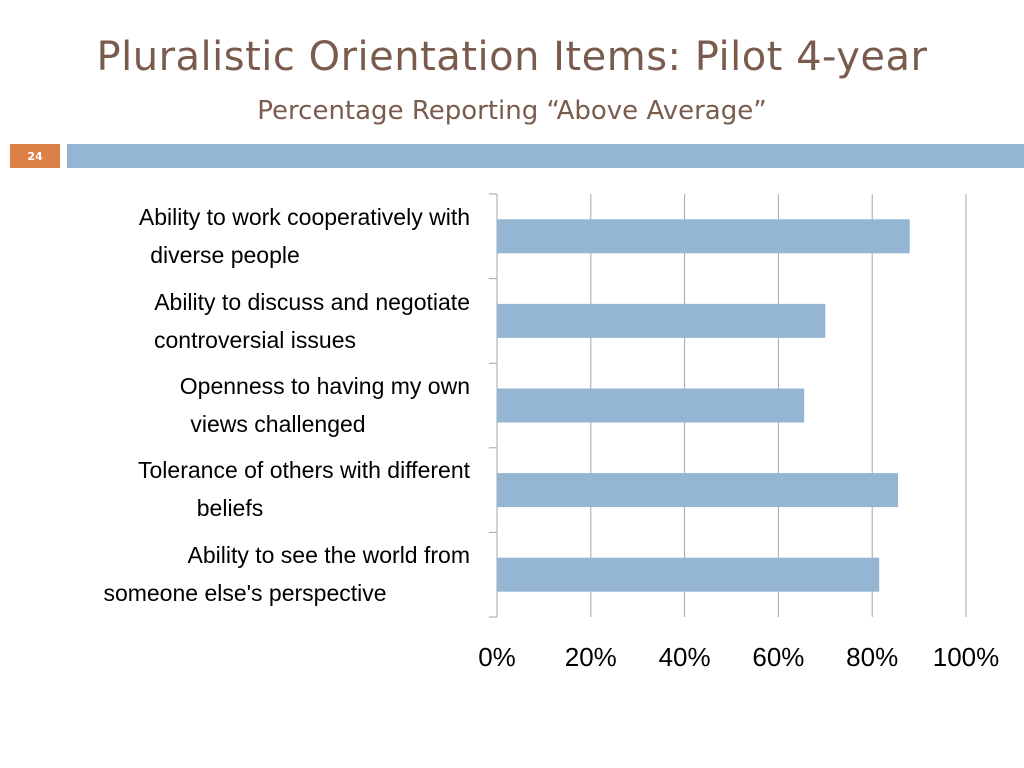 The image size is (1024, 768). Describe the element at coordinates (255, 340) in the screenshot. I see `category-label-2-line-2: controversial issues` at that location.